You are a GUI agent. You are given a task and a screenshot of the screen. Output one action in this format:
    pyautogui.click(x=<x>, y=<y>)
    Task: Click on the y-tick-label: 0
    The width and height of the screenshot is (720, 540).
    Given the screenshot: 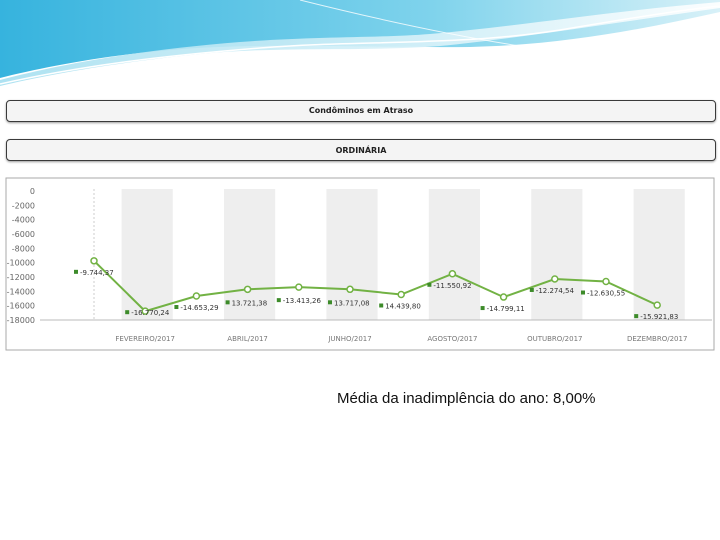 What is the action you would take?
    pyautogui.click(x=32, y=191)
    